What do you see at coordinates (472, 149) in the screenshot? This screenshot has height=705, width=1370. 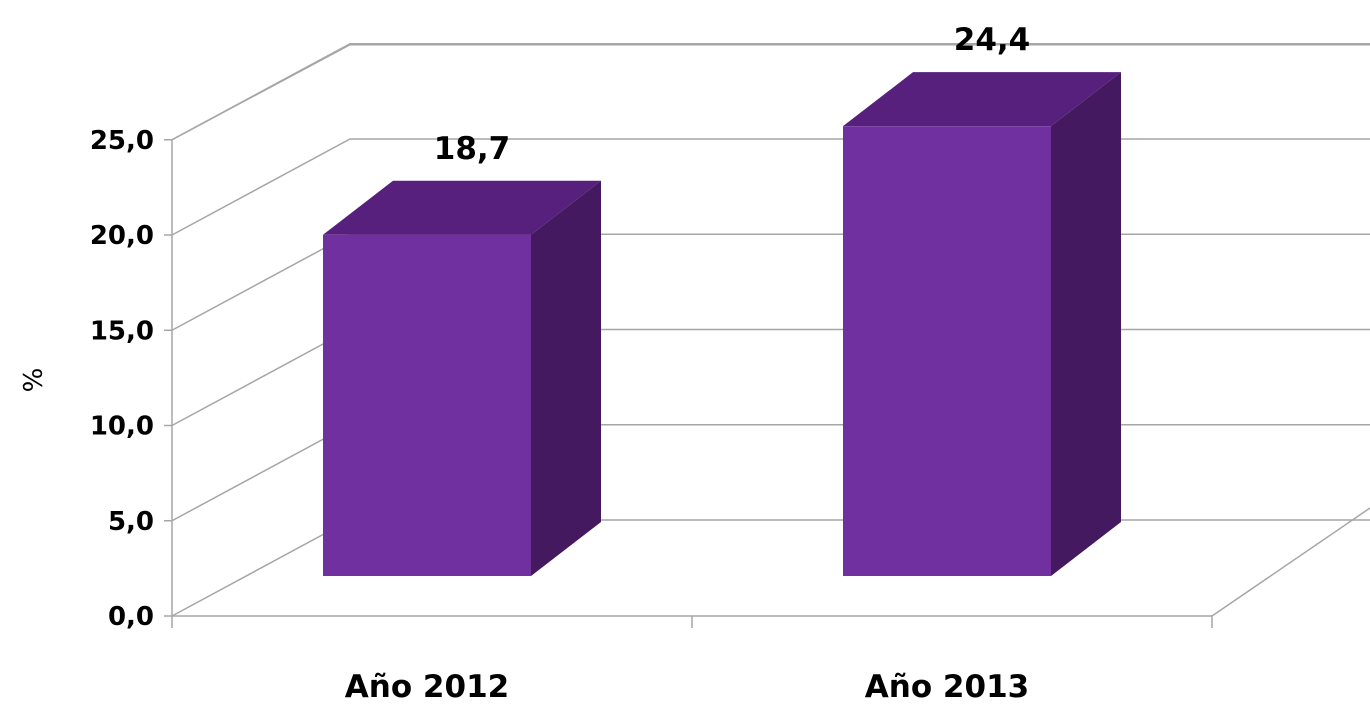 I see `data-label: 18,7` at bounding box center [472, 149].